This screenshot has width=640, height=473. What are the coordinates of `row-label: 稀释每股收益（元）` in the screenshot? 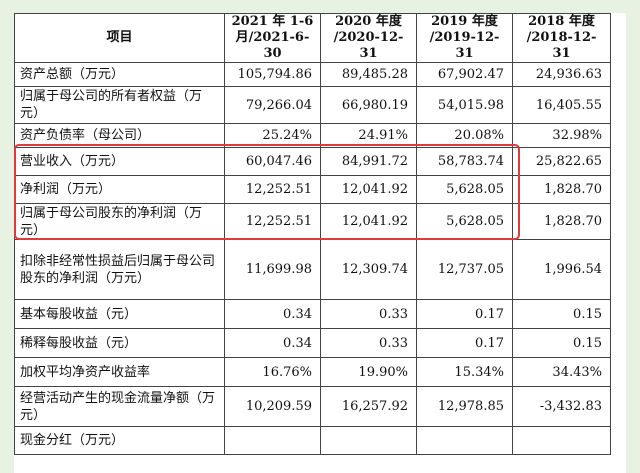 It's located at (119, 343).